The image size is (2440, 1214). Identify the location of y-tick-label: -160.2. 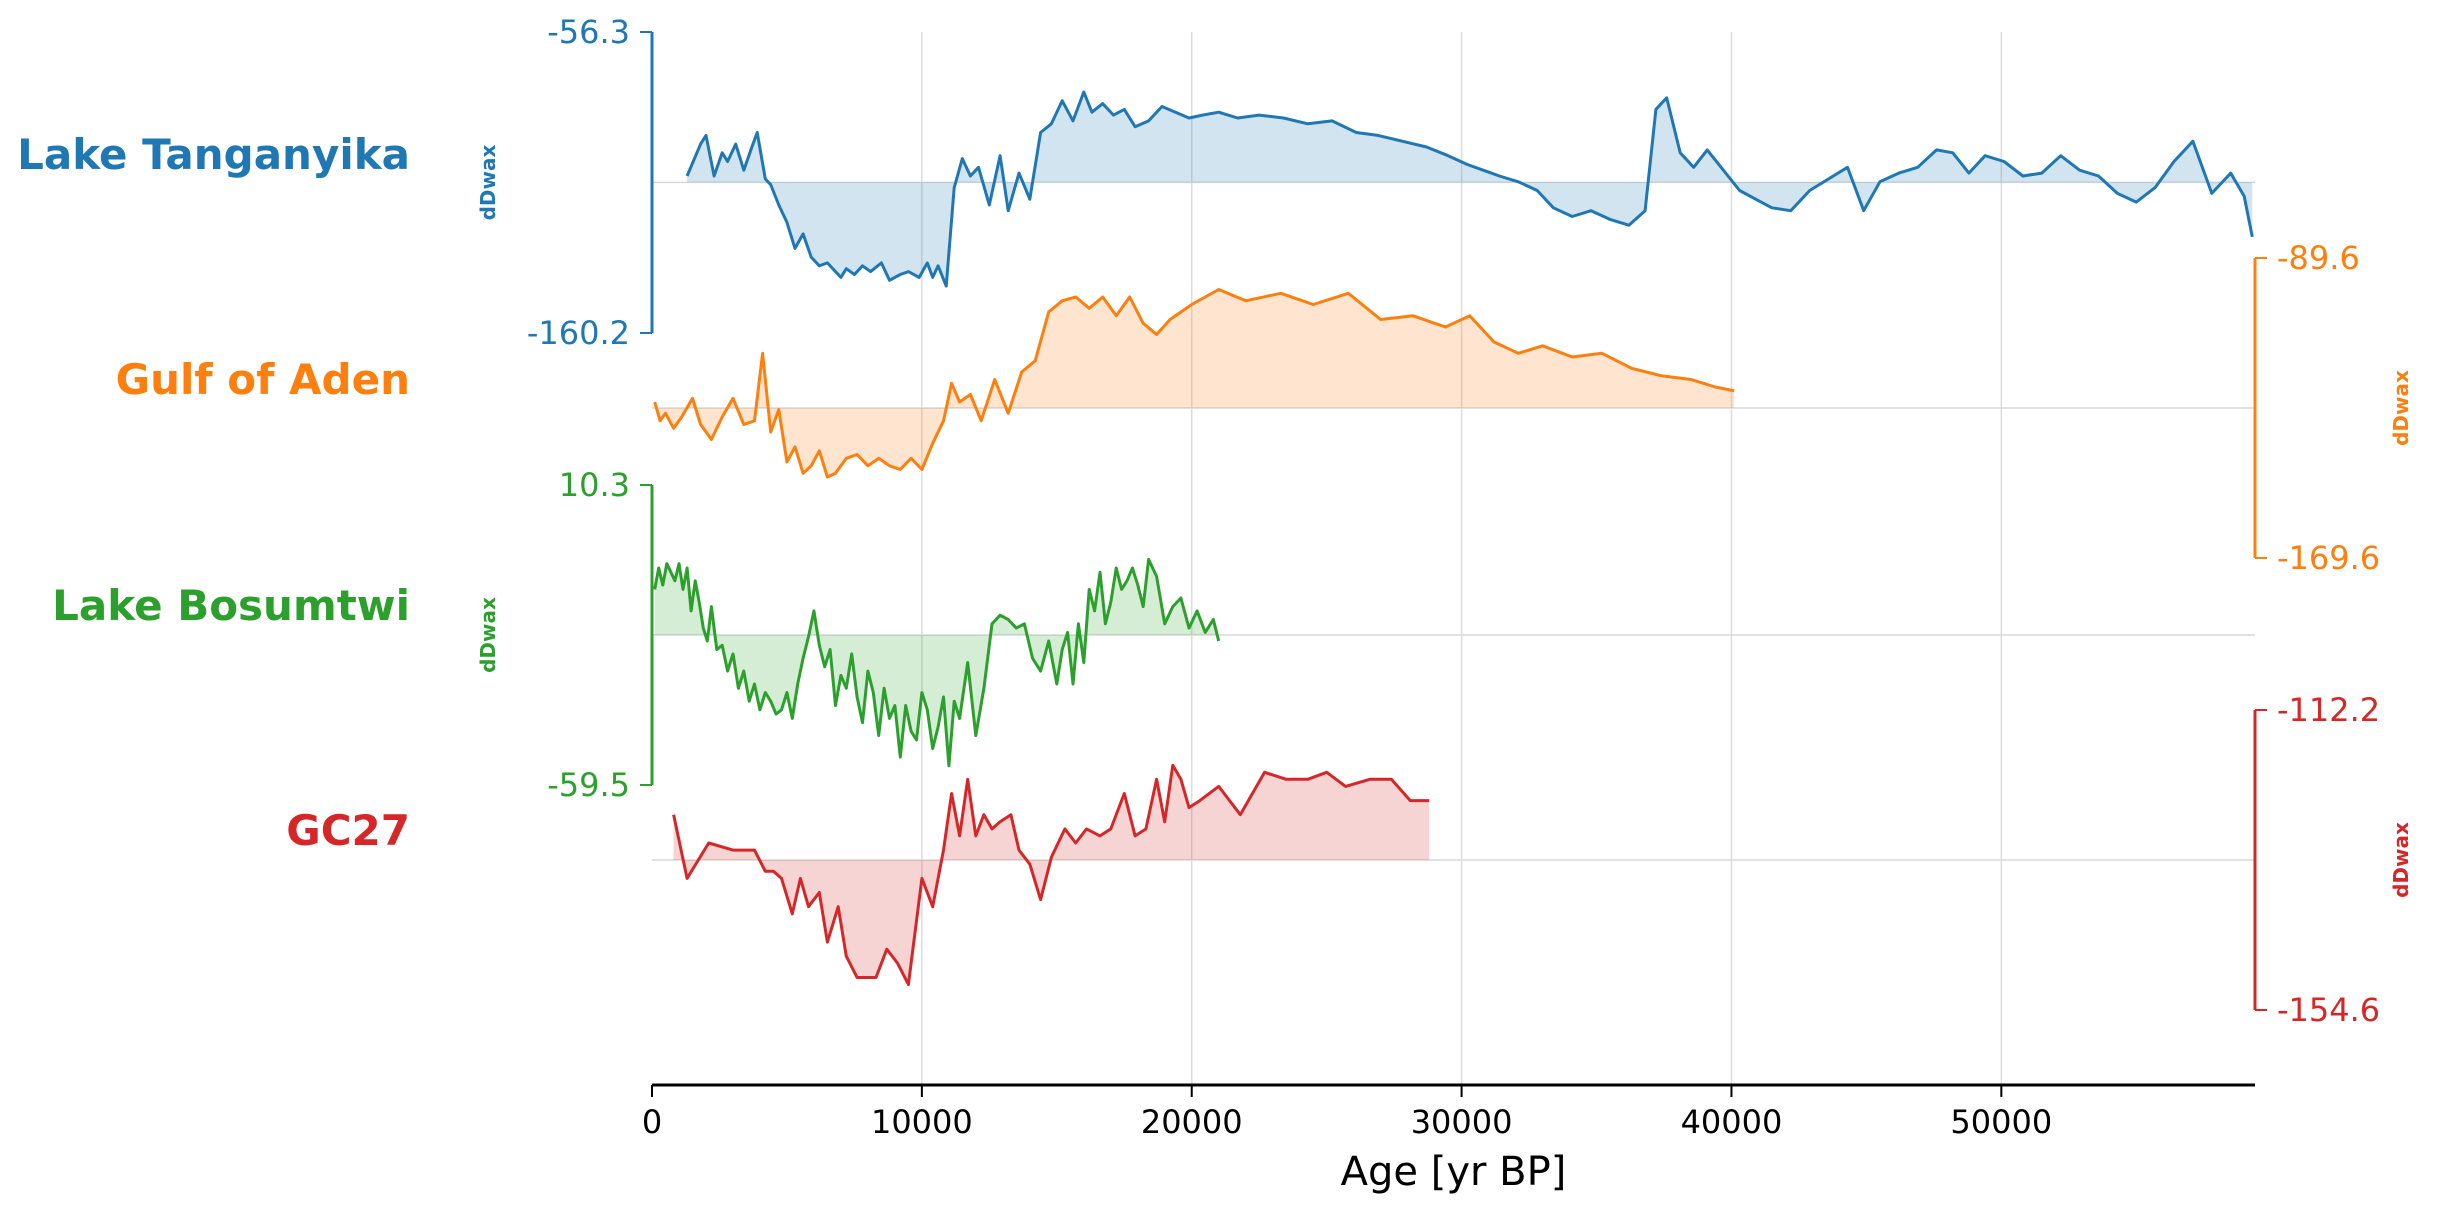
(578, 333).